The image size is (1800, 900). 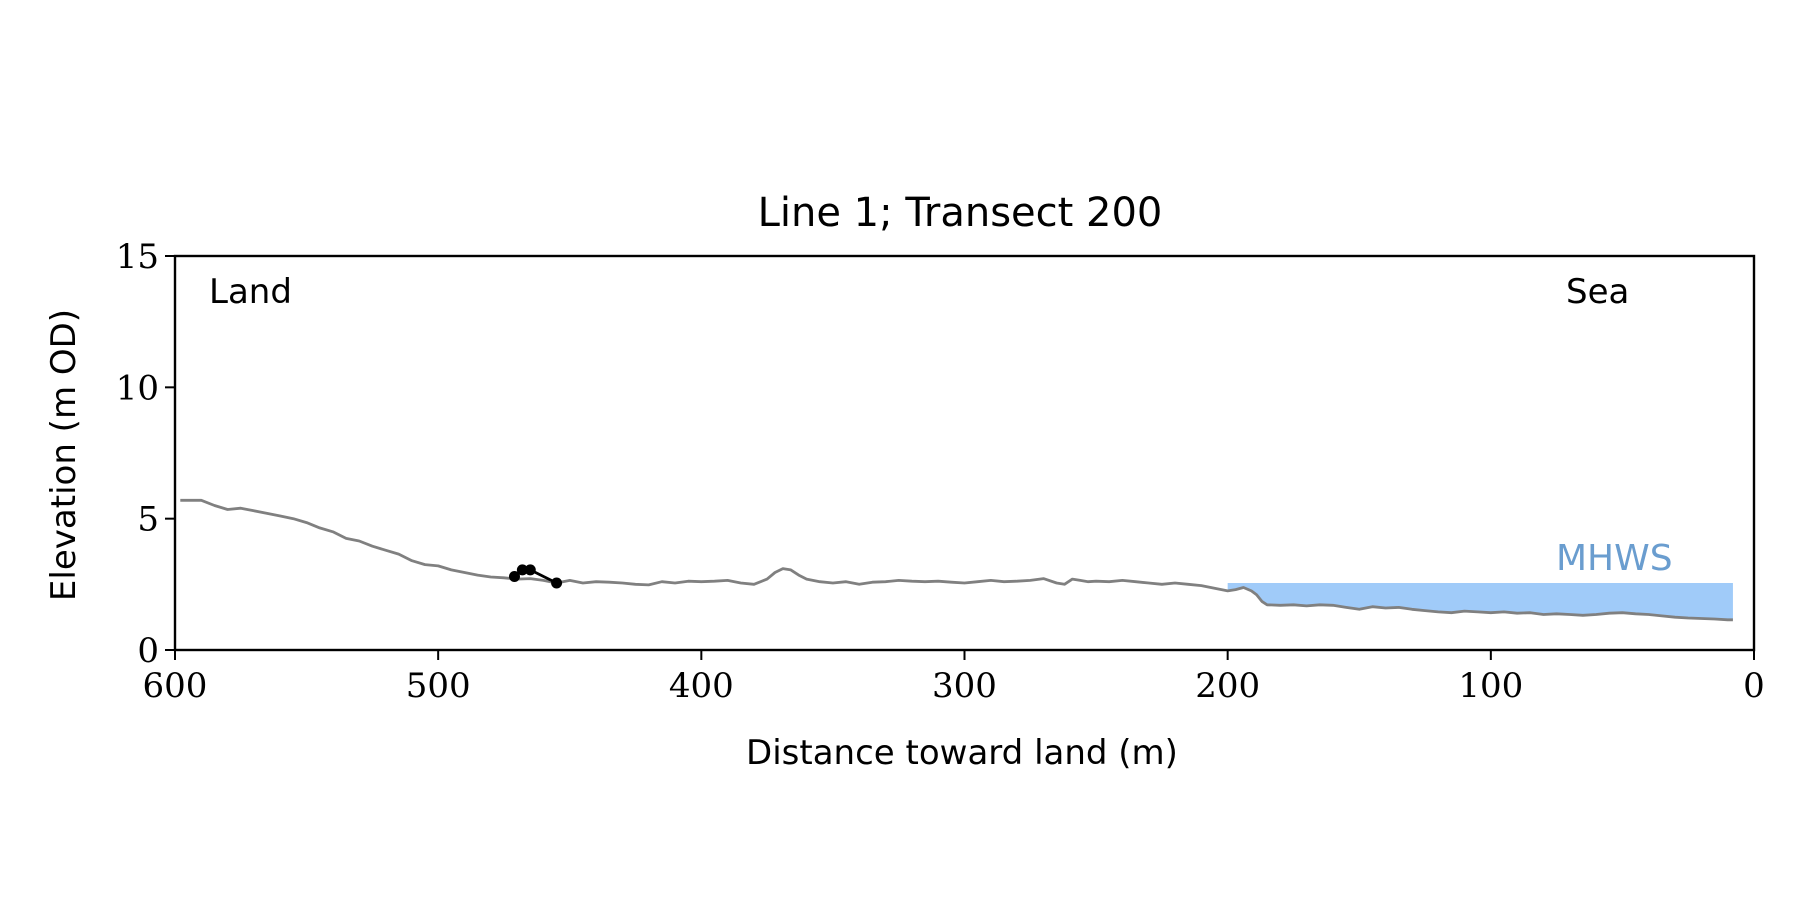 I want to click on y-tick-label: 10, so click(x=137, y=388).